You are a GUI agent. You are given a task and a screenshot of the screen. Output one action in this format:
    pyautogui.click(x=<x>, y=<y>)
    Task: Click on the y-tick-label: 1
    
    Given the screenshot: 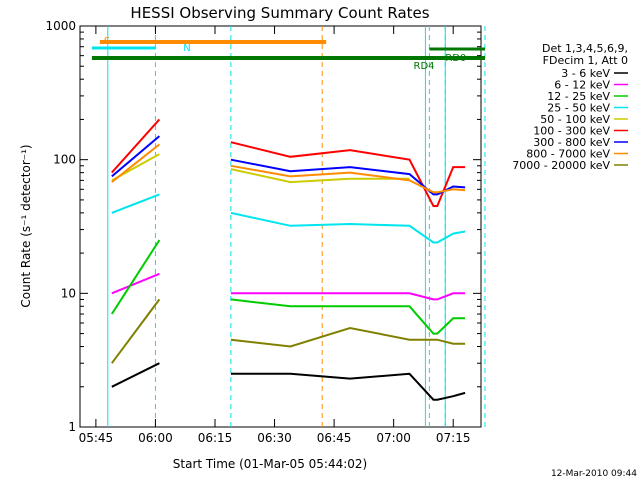 What is the action you would take?
    pyautogui.click(x=72, y=427)
    